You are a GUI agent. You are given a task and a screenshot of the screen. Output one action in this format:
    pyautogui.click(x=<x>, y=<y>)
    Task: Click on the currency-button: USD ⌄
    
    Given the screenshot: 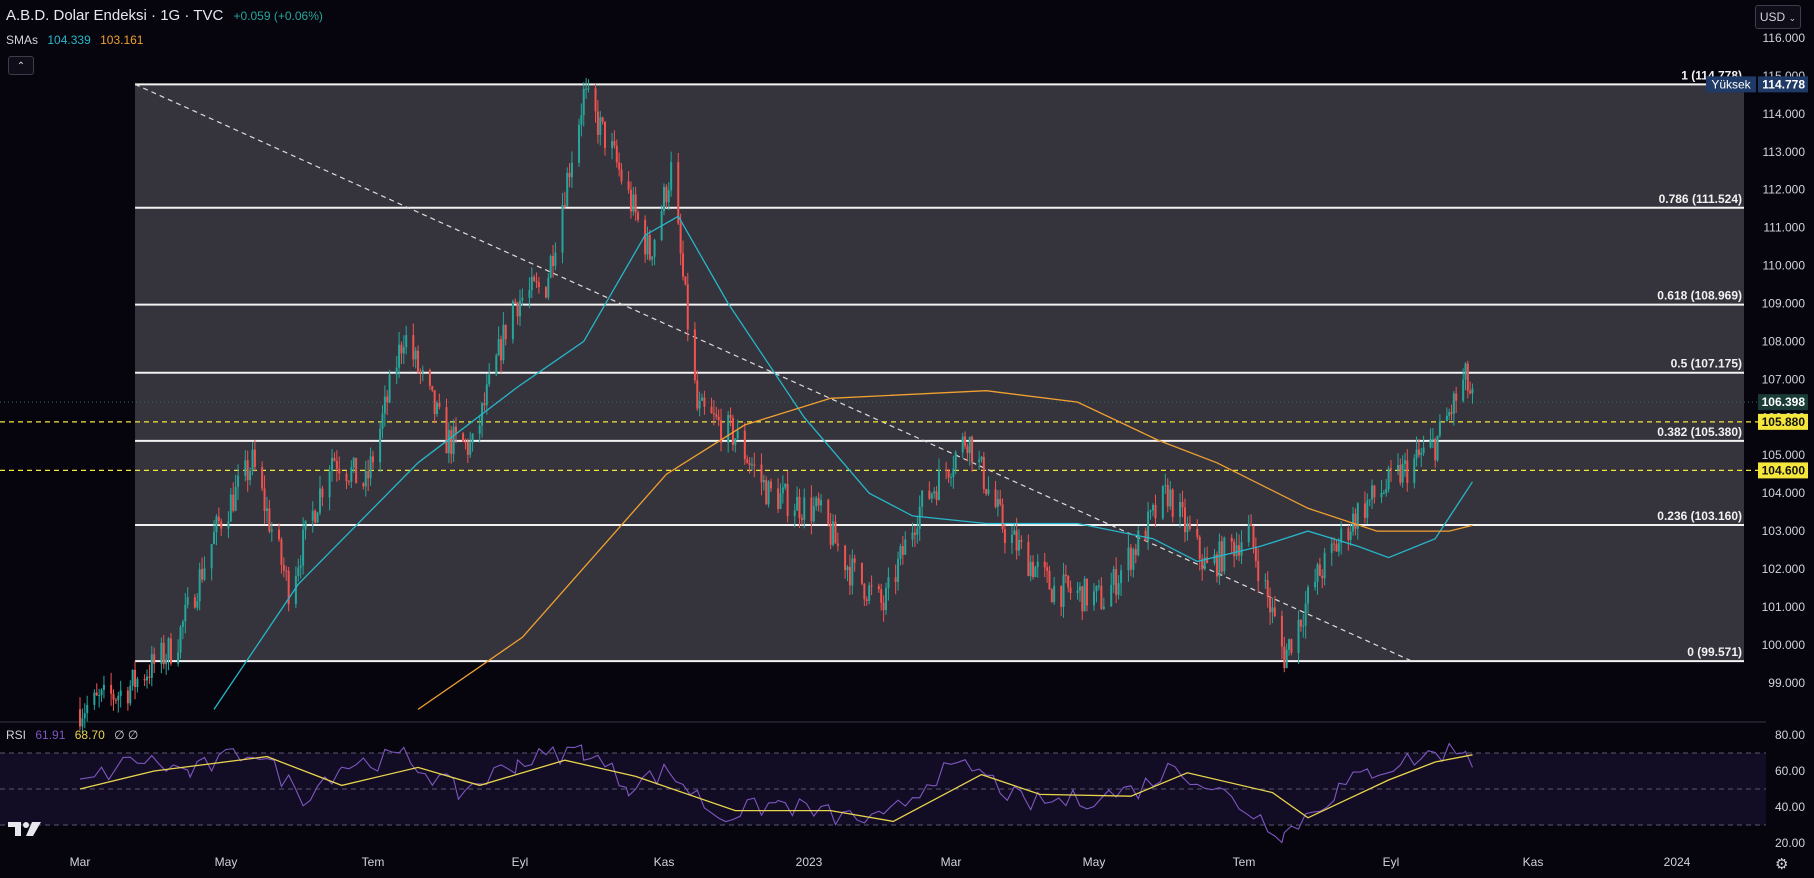 What is the action you would take?
    pyautogui.click(x=1778, y=17)
    